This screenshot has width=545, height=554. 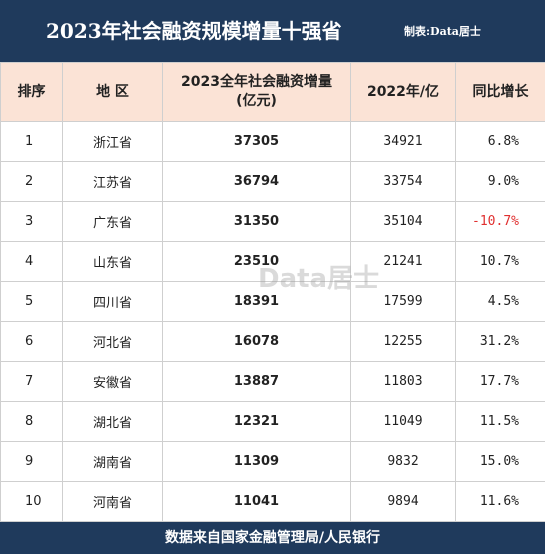 What do you see at coordinates (500, 181) in the screenshot?
I see `table-cell: 9.0%` at bounding box center [500, 181].